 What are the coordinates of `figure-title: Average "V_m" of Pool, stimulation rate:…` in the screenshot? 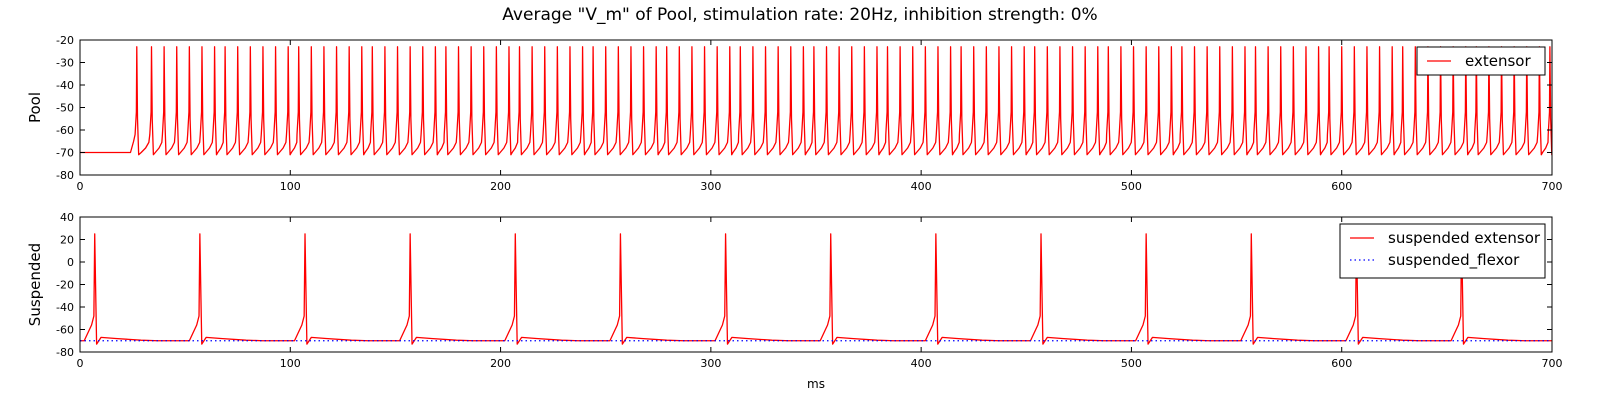 It's located at (800, 15).